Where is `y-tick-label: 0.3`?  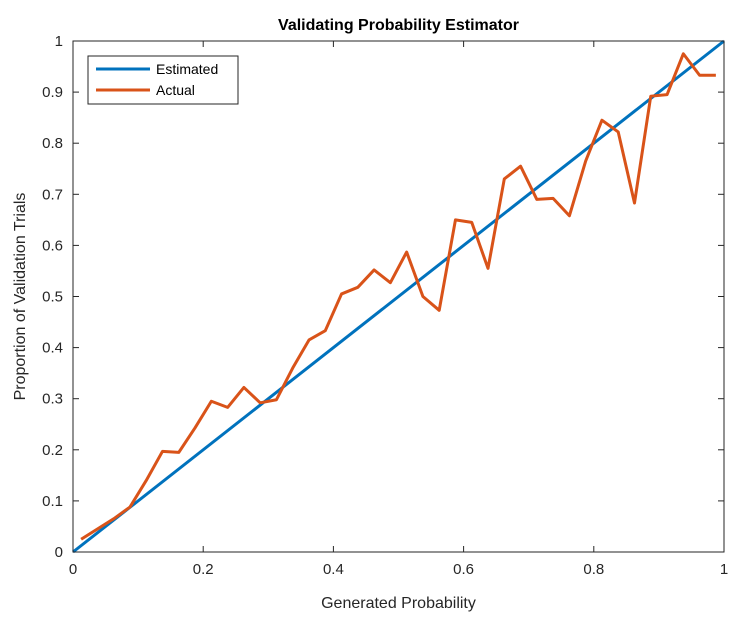
y-tick-label: 0.3 is located at coordinates (52, 399).